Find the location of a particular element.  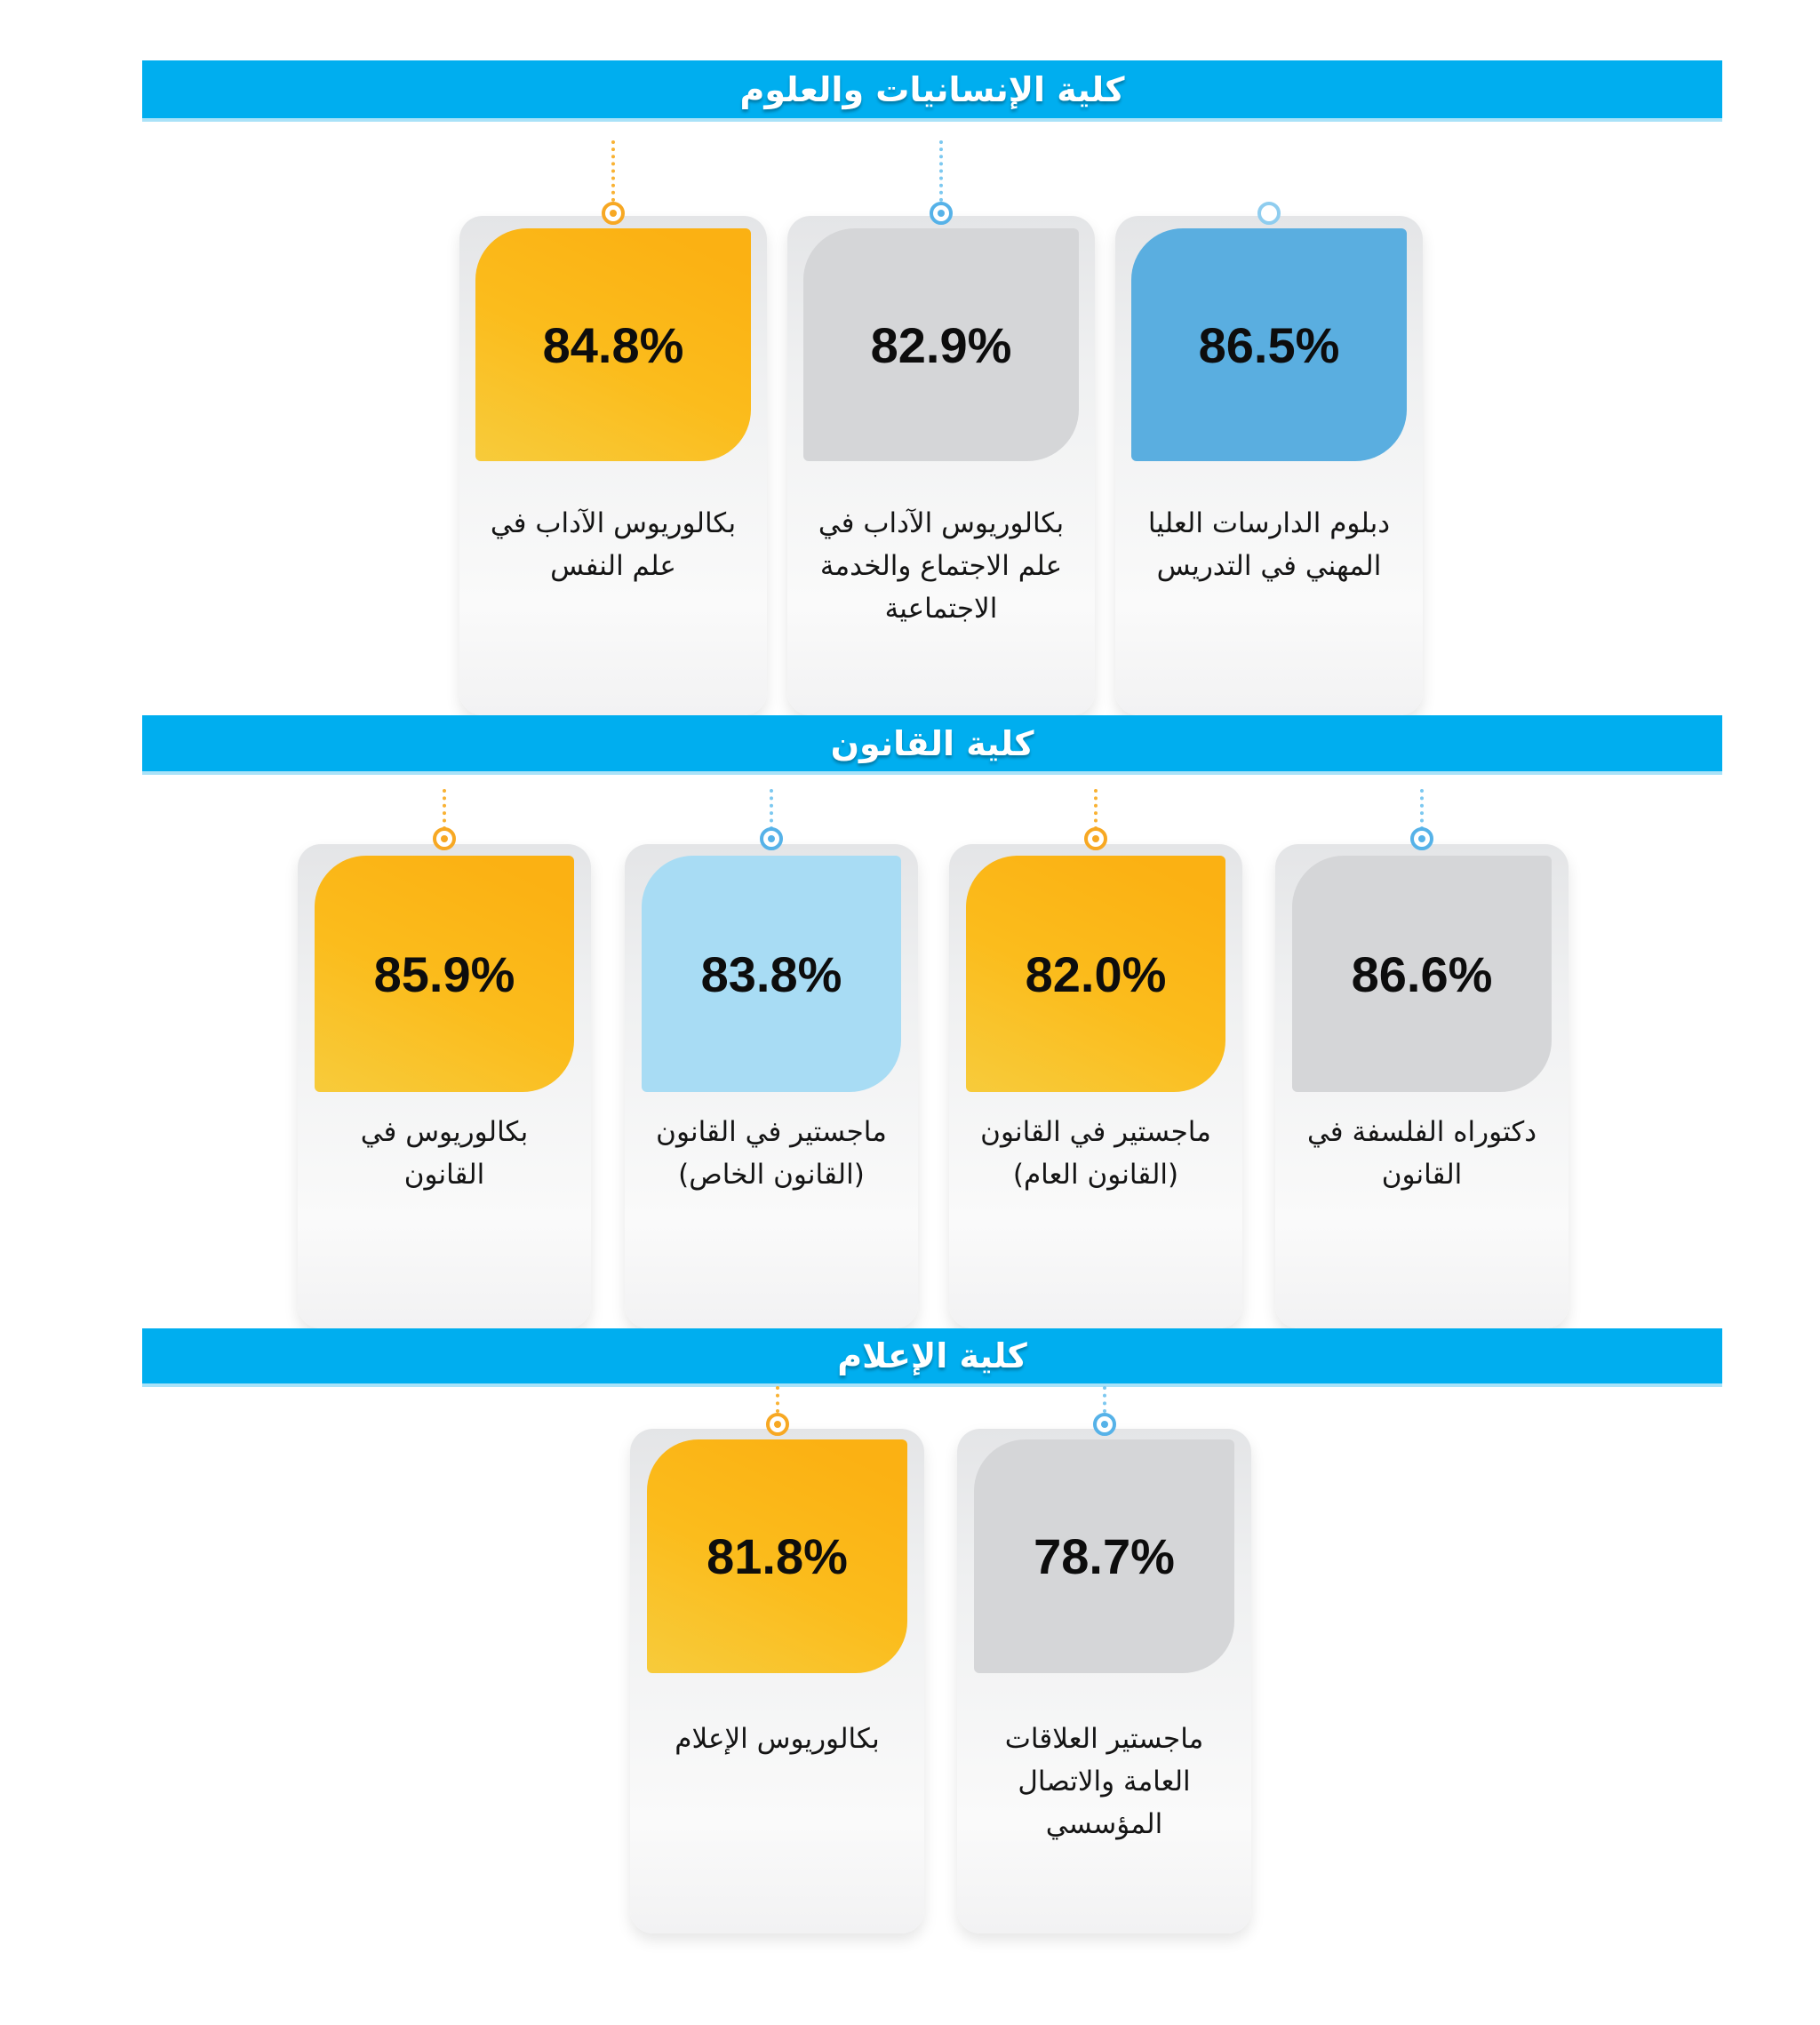

value-tile: 86.6% is located at coordinates (1422, 974).